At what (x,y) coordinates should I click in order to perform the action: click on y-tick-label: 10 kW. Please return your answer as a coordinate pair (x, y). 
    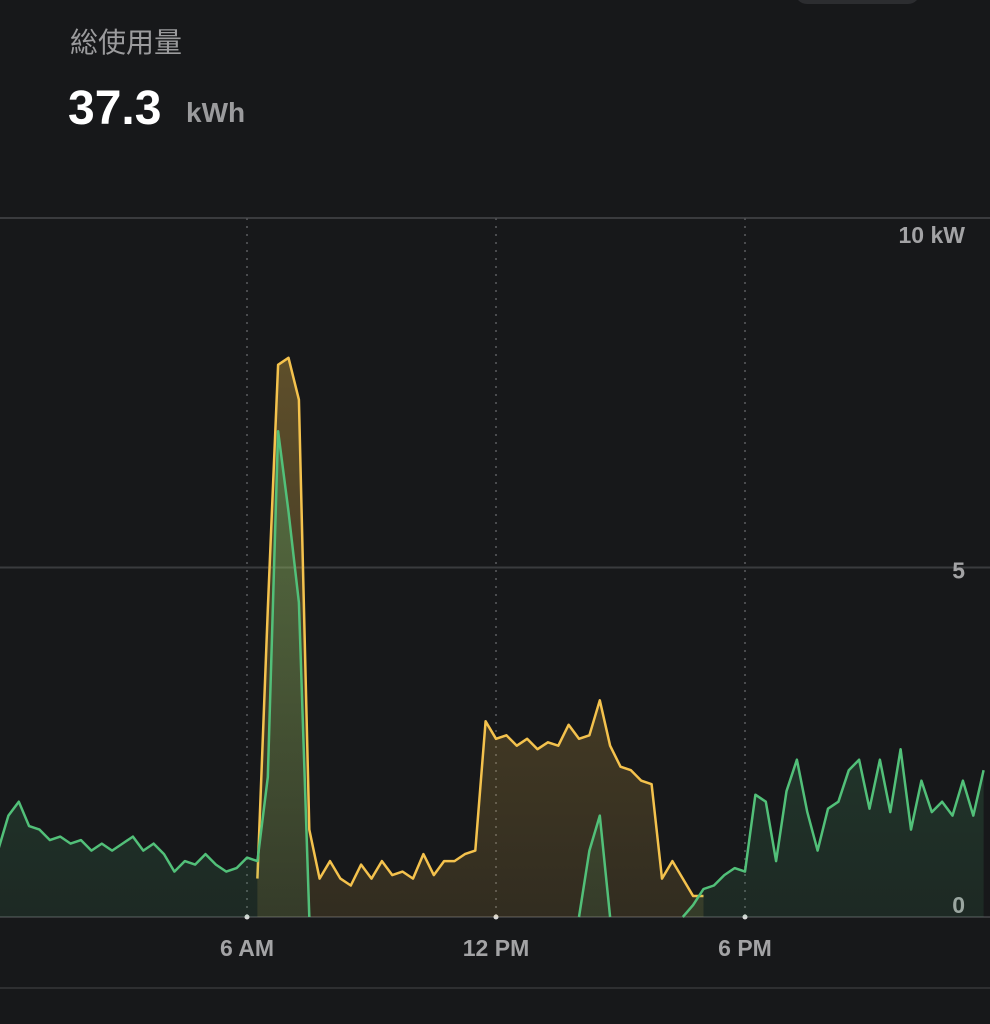
    Looking at the image, I should click on (932, 235).